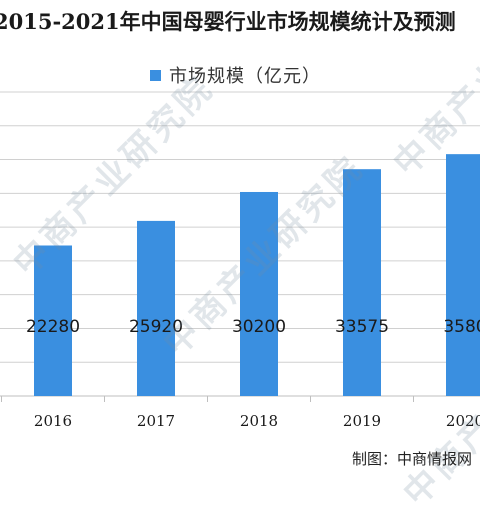 Image resolution: width=480 pixels, height=515 pixels. Describe the element at coordinates (411, 459) in the screenshot. I see `source-note: 制图：中商情报网` at that location.